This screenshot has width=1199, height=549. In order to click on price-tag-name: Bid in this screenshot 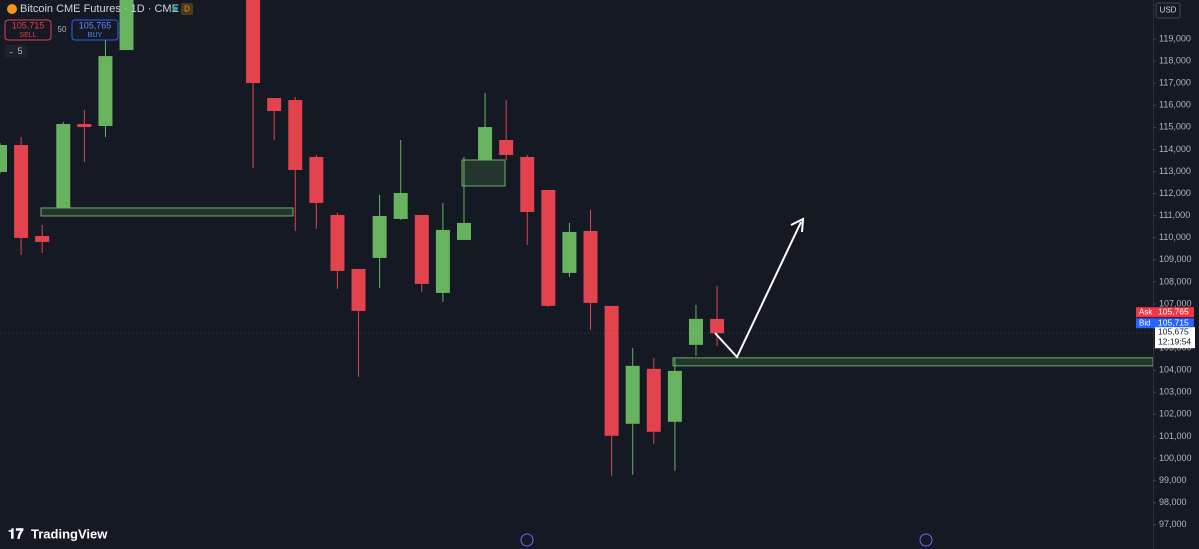, I will do `click(1145, 322)`.